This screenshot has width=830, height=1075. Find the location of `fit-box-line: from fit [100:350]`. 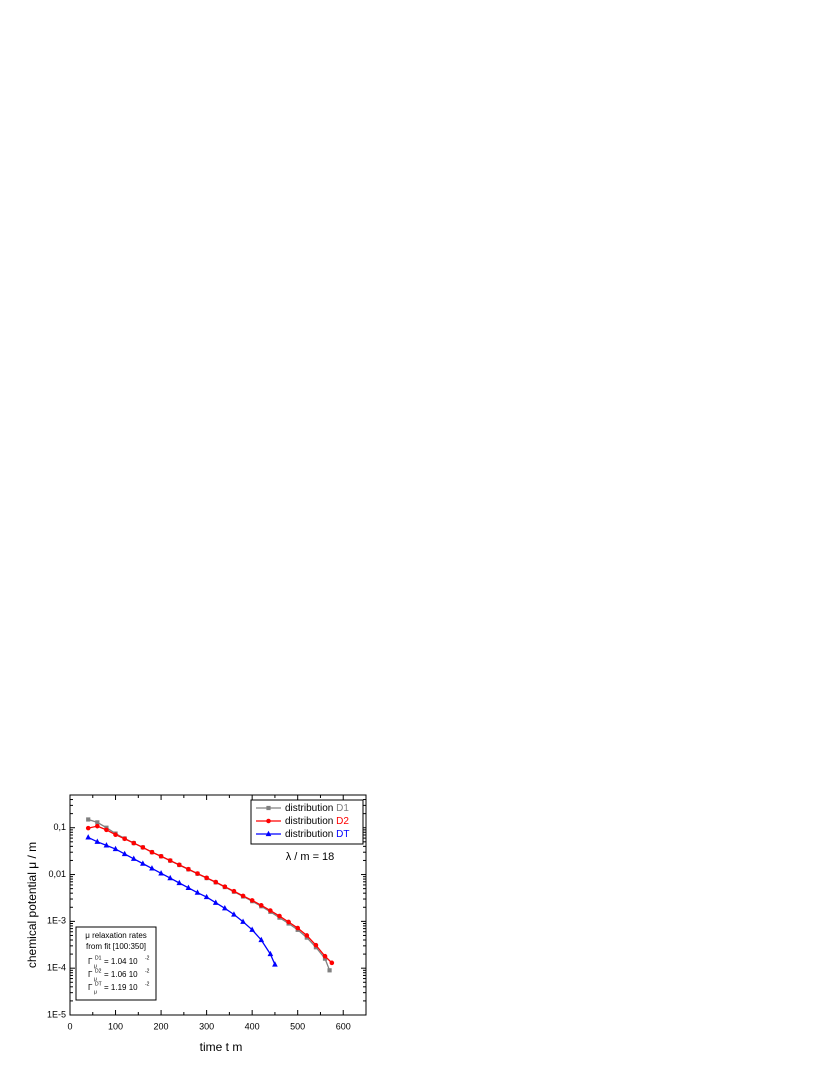

fit-box-line: from fit [100:350] is located at coordinates (116, 946).